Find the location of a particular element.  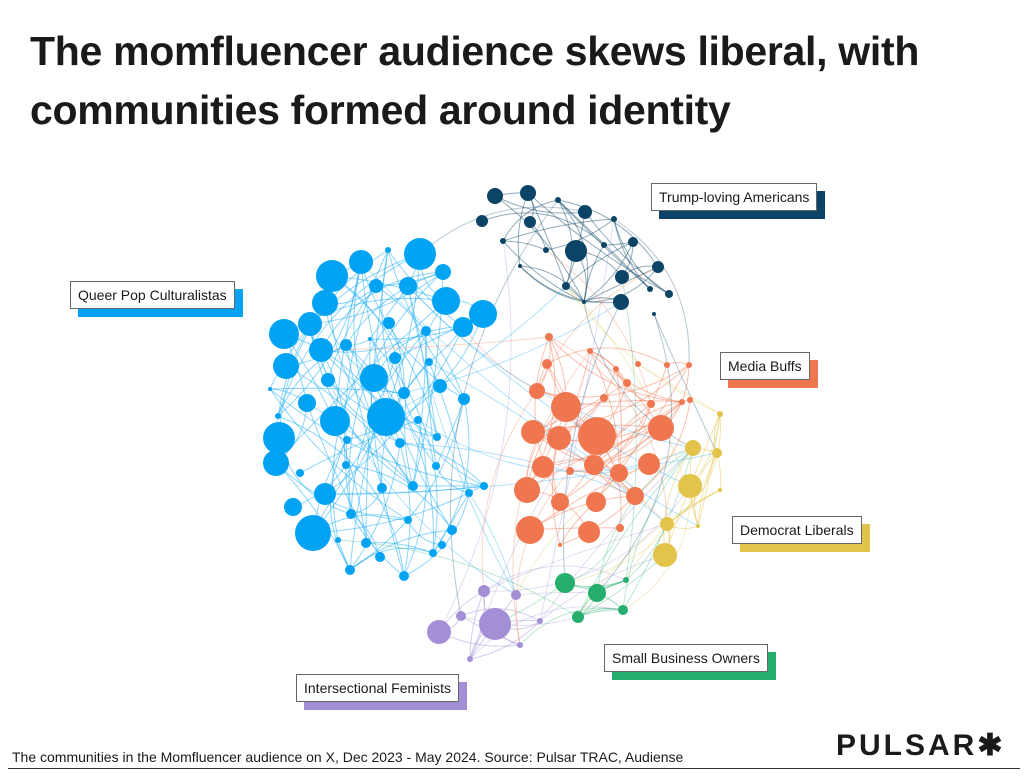

label-intersectional-feminists: Intersectional Feminists is located at coordinates (382, 692).